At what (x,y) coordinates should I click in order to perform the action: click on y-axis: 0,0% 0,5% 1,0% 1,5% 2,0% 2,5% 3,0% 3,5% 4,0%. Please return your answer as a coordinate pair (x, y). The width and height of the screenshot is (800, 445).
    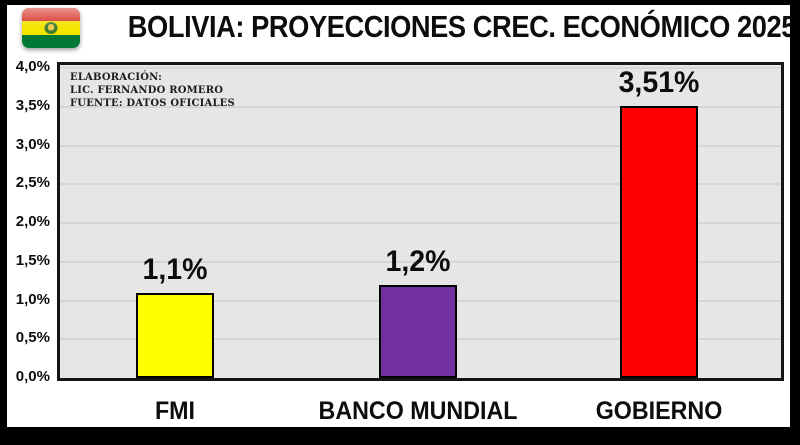
    Looking at the image, I should click on (28, 222).